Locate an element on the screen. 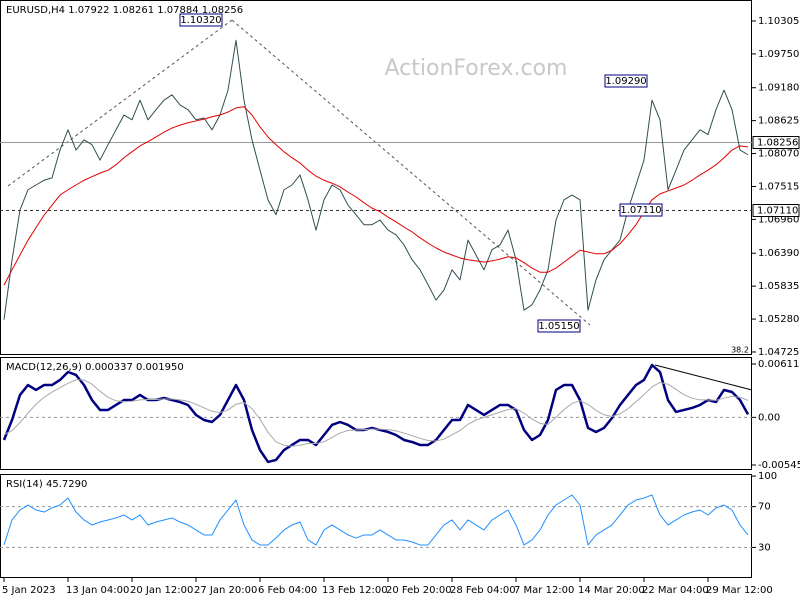  x-tick-label: 7 Mar 12:00 is located at coordinates (544, 590).